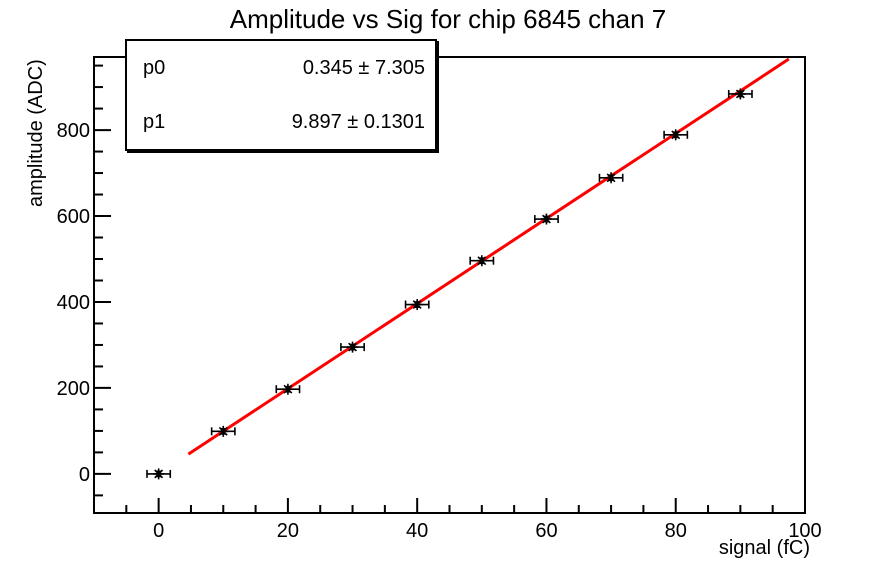  Describe the element at coordinates (363, 67) in the screenshot. I see `stats-param-value: 0.345 ± 7.305` at that location.